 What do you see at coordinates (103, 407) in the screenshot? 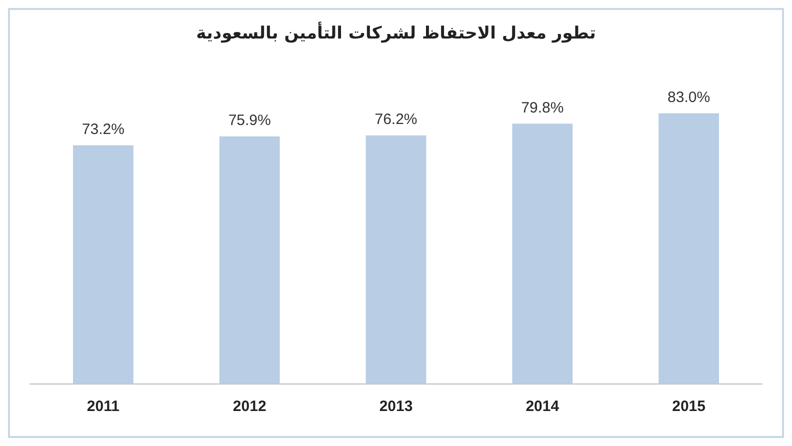
I see `x-tick-label: 2011` at bounding box center [103, 407].